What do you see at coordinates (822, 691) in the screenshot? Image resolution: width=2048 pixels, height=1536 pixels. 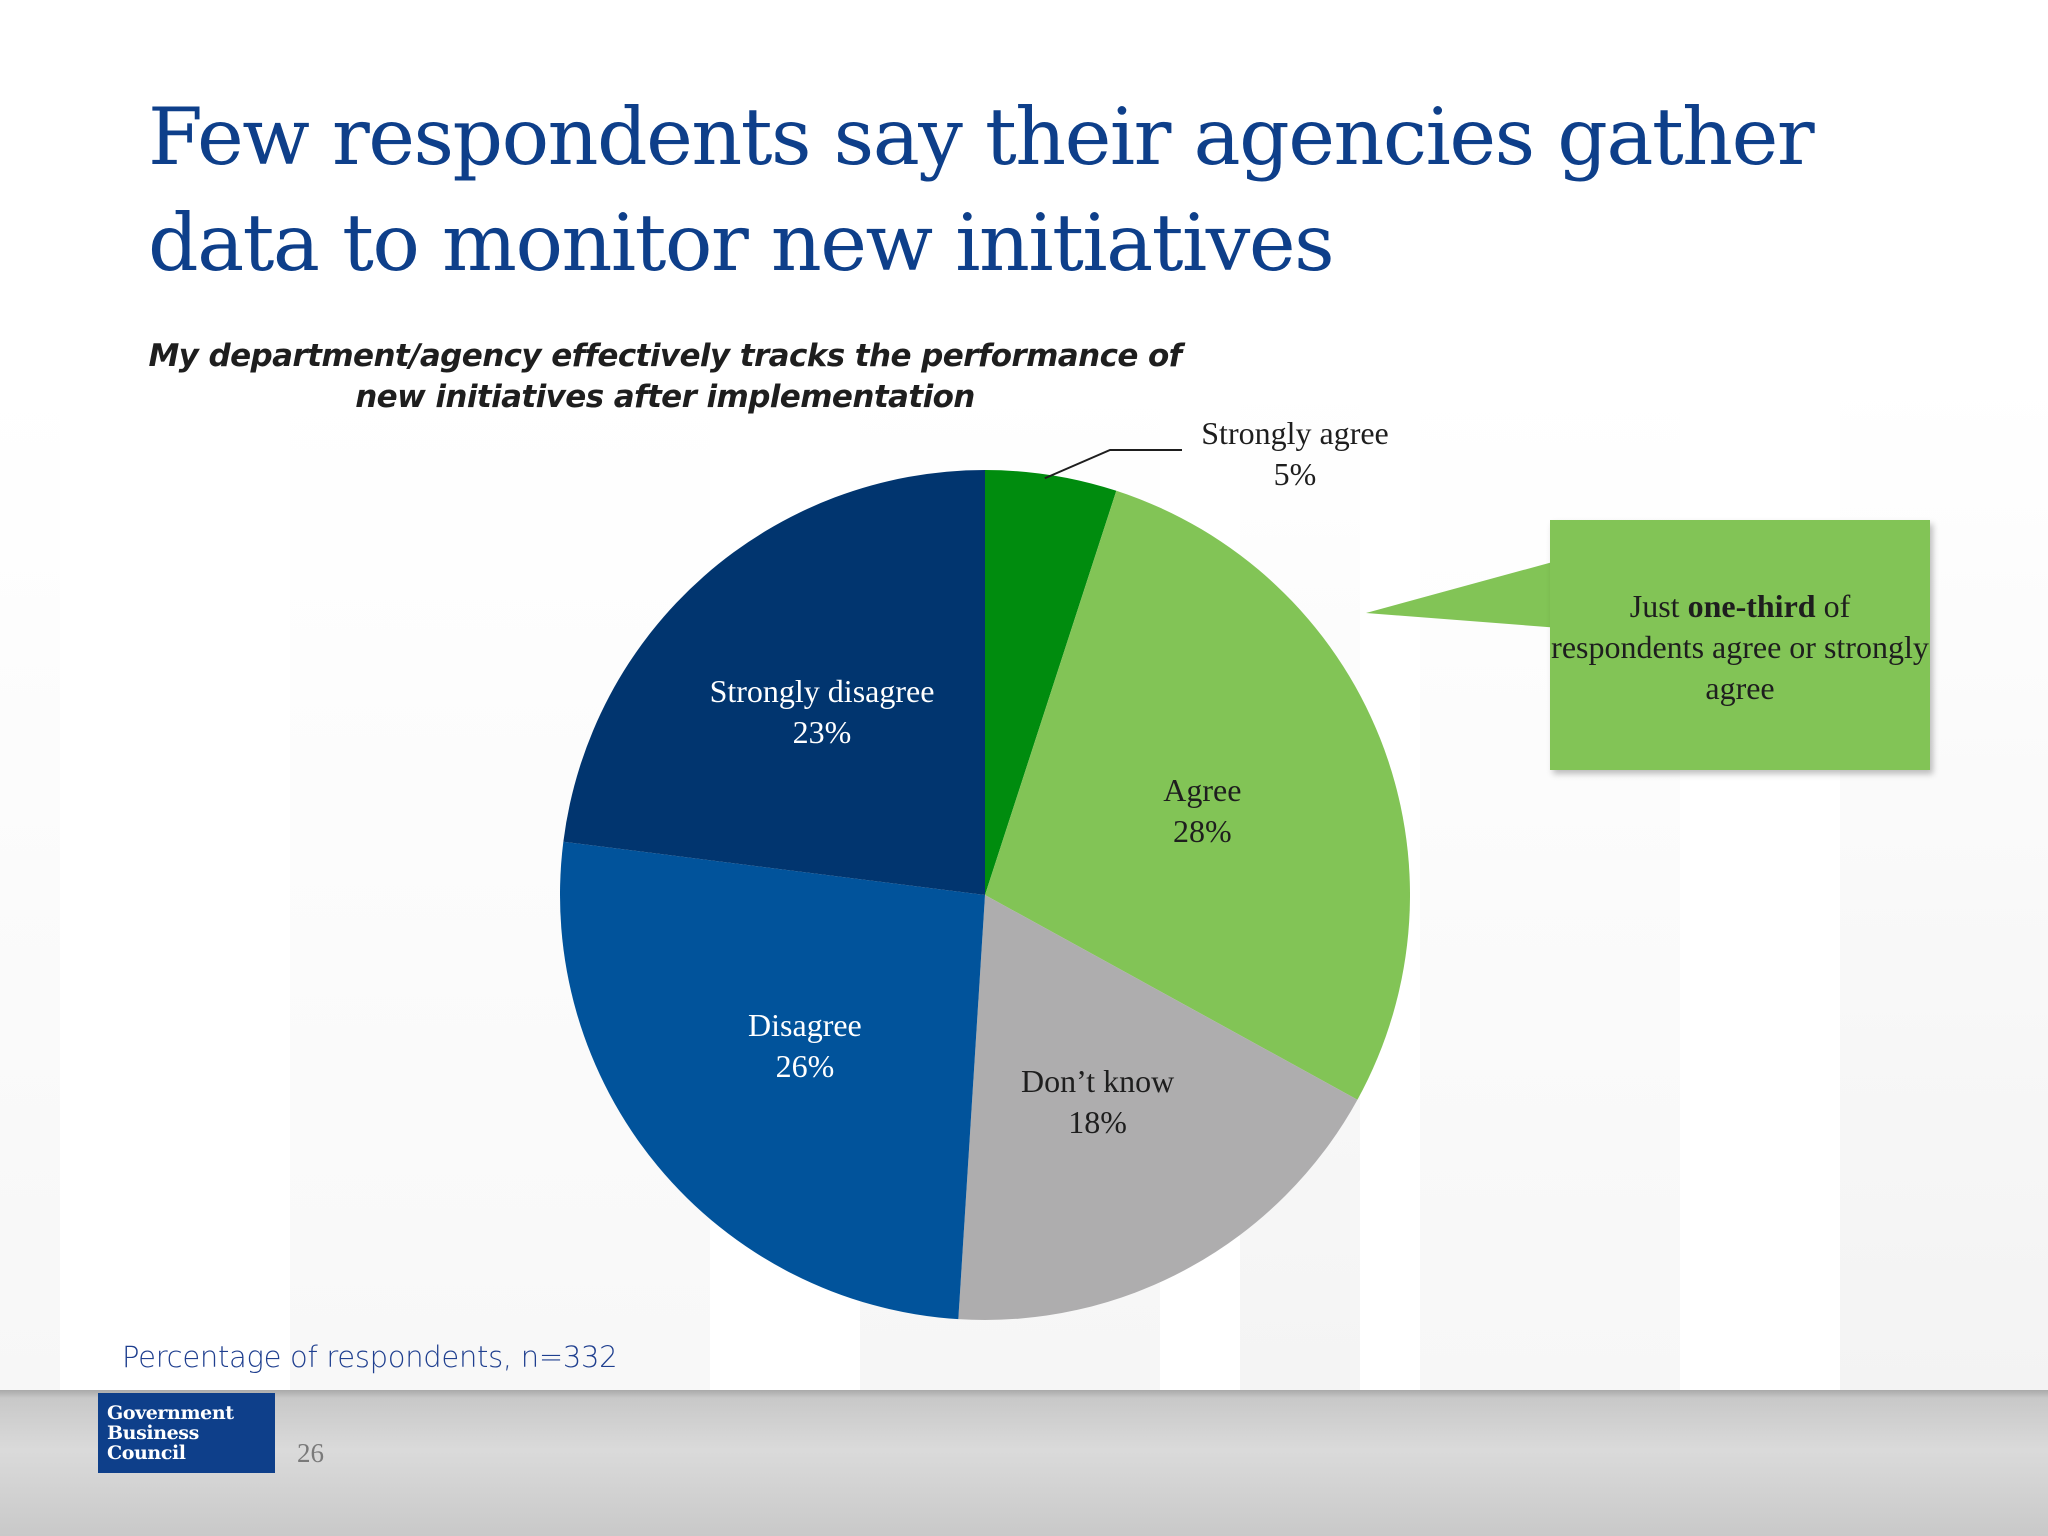 I see `slice-category: Strongly disagree` at bounding box center [822, 691].